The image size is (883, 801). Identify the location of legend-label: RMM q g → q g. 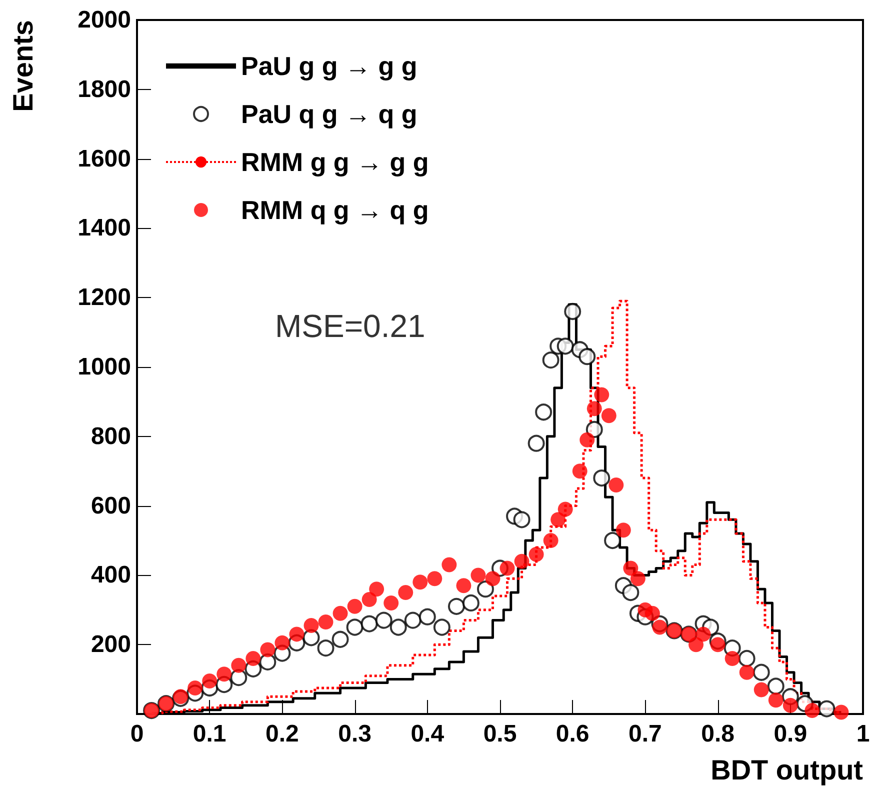
(335, 210).